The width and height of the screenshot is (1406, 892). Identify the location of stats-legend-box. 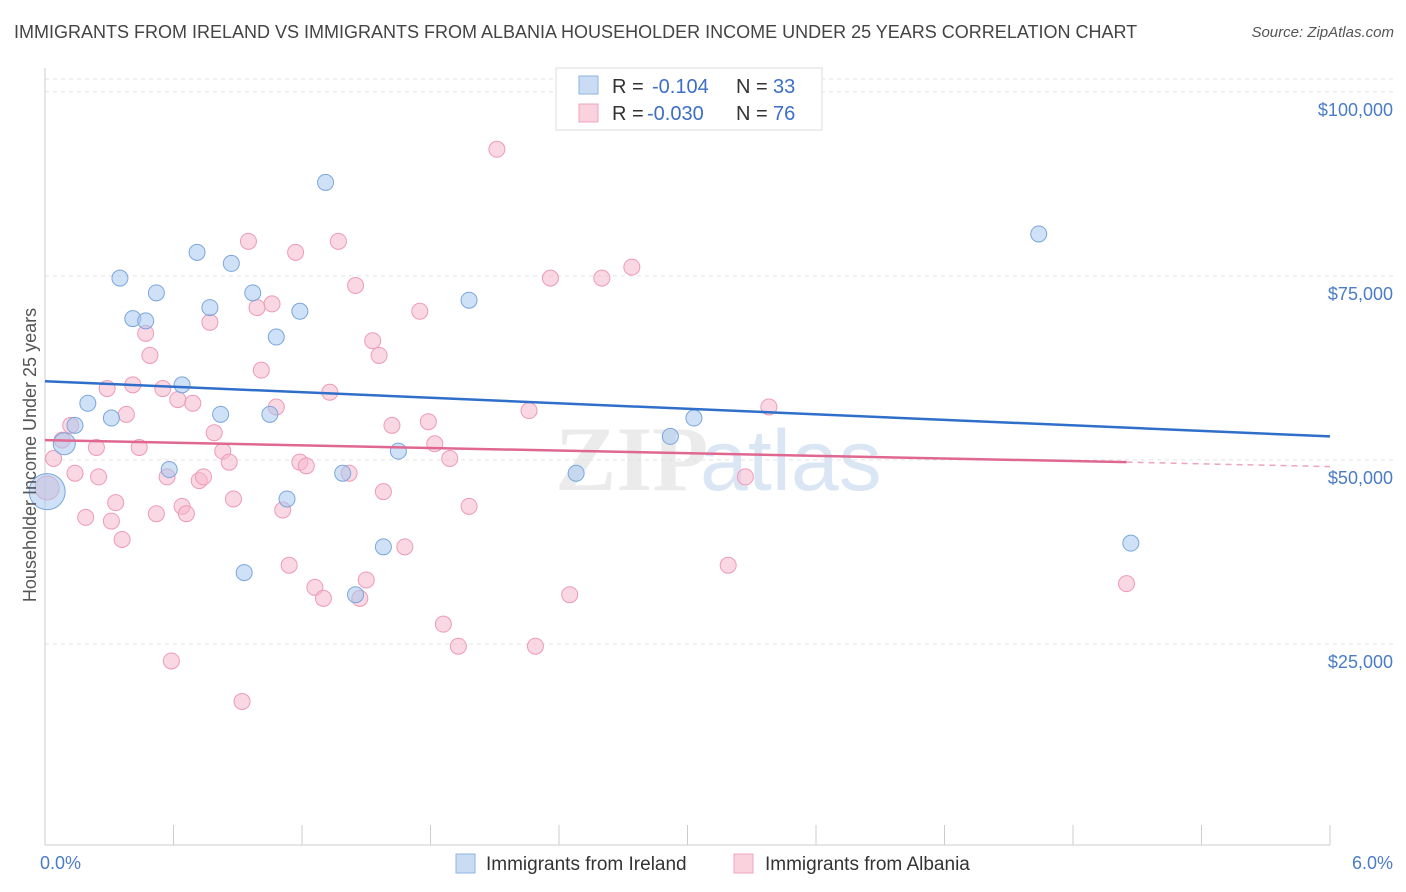
(689, 99).